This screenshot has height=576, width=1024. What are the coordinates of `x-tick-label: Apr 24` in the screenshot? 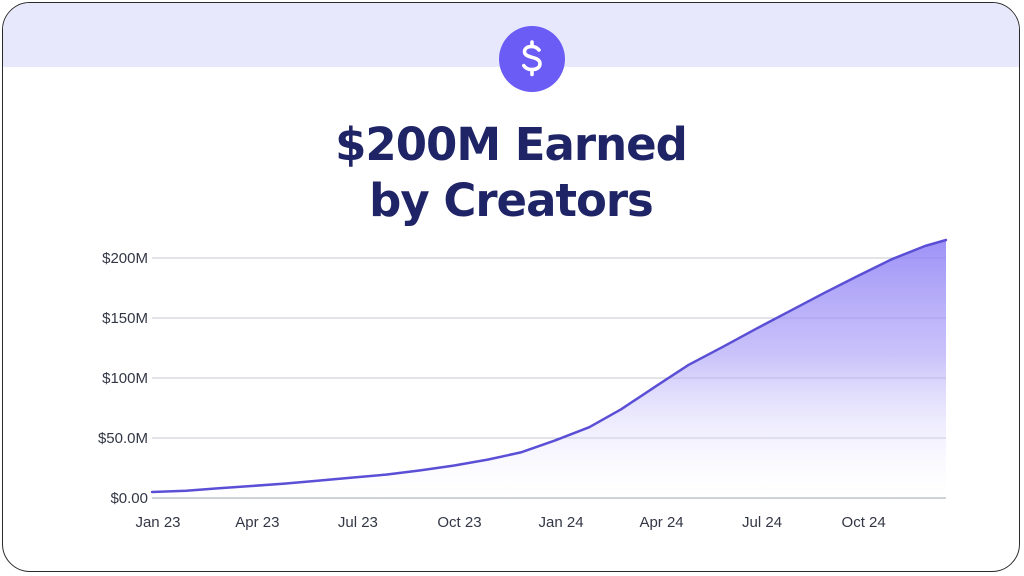 It's located at (661, 522).